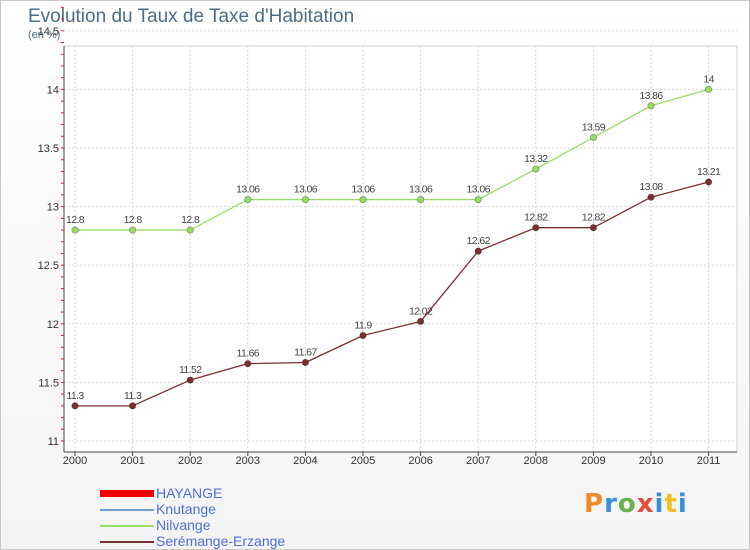  What do you see at coordinates (183, 525) in the screenshot?
I see `legend-label-nilvange: Nilvange` at bounding box center [183, 525].